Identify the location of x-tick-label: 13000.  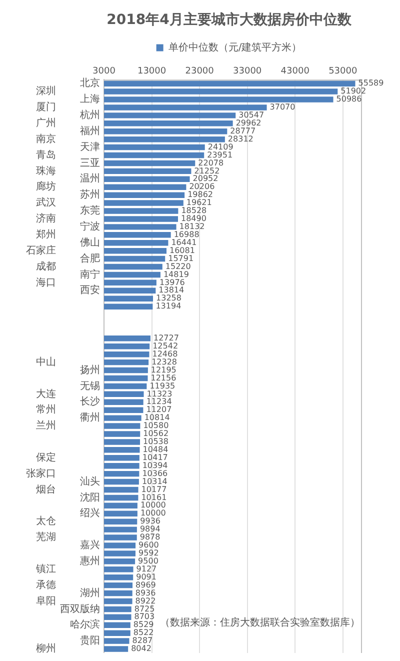
(151, 71).